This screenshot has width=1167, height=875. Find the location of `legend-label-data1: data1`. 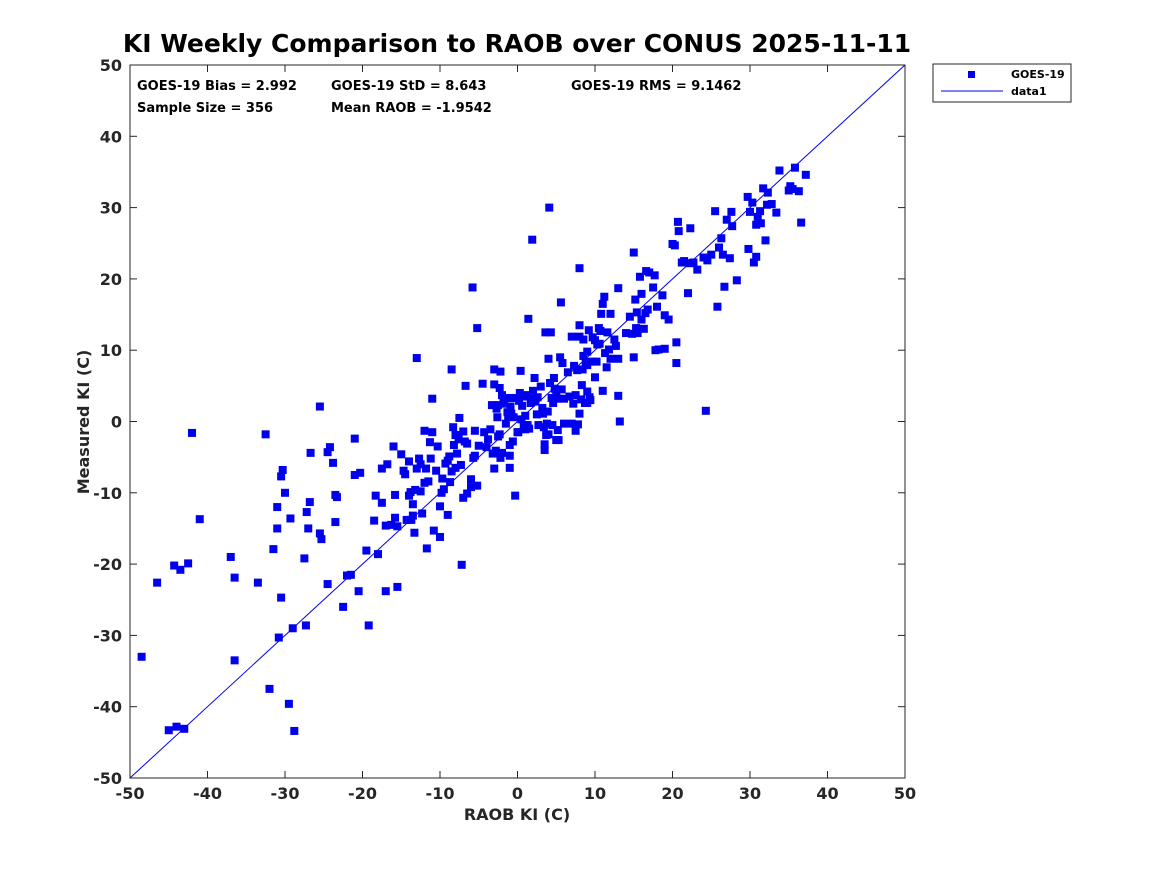

legend-label-data1: data1 is located at coordinates (1029, 91).